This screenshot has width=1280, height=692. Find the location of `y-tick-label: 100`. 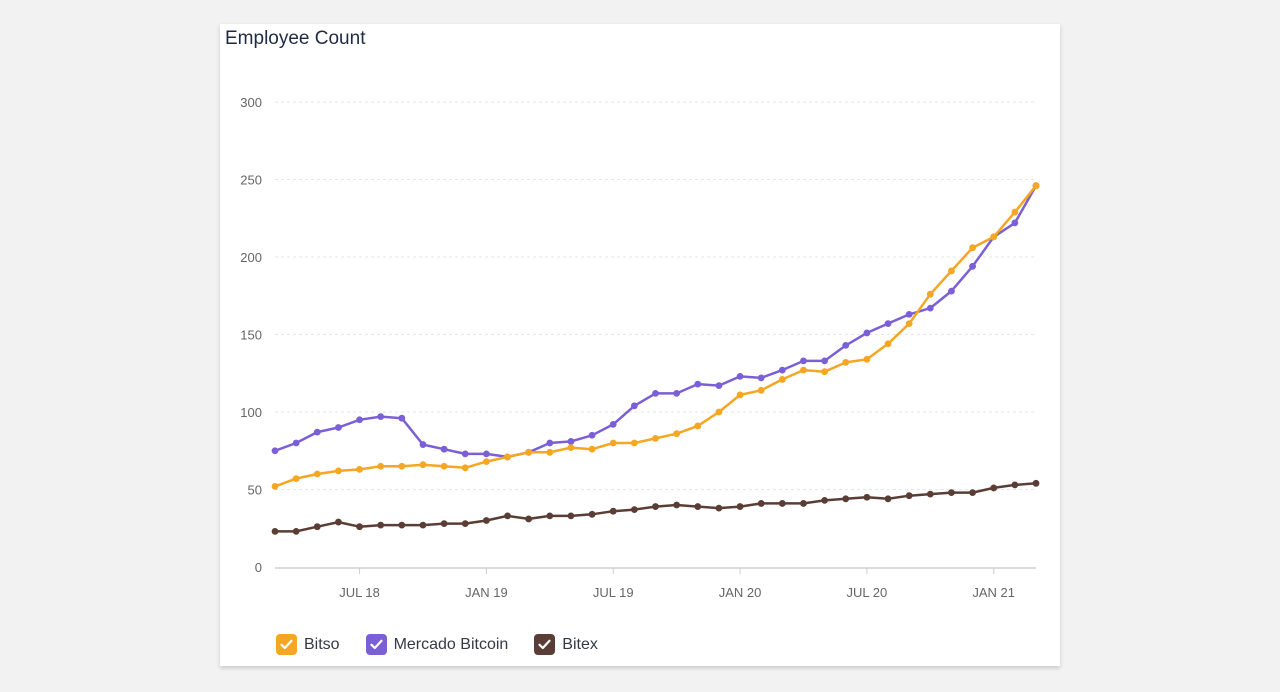

y-tick-label: 100 is located at coordinates (251, 412).